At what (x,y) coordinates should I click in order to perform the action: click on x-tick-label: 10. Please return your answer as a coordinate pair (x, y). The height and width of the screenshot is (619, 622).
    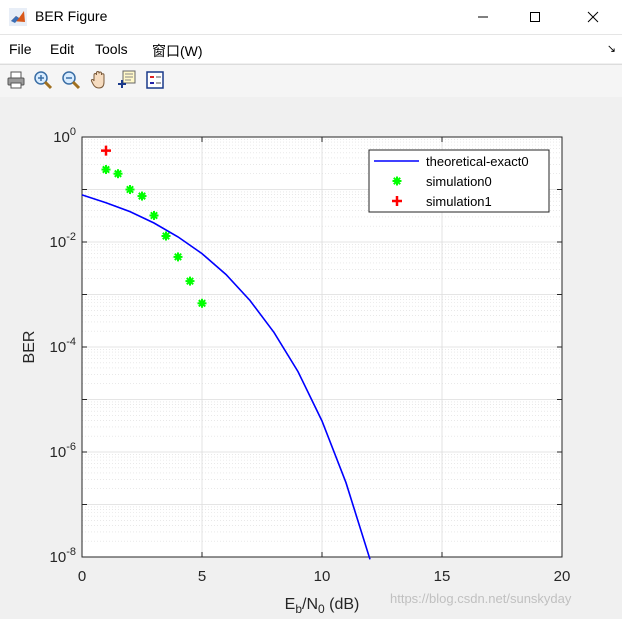
    Looking at the image, I should click on (322, 576).